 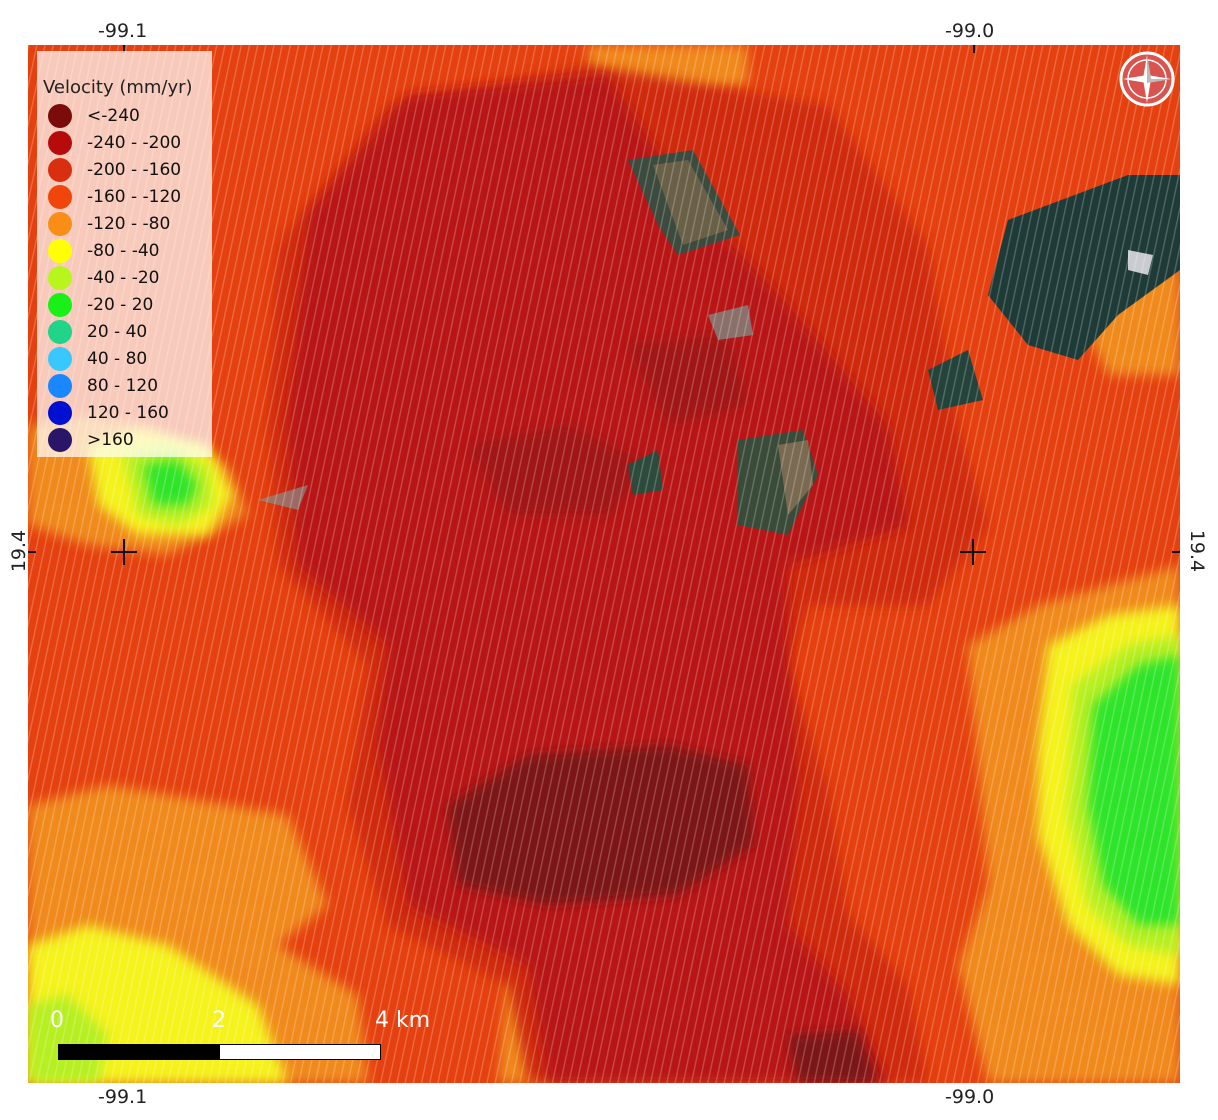 I want to click on tick-left-lat, so click(x=32, y=552).